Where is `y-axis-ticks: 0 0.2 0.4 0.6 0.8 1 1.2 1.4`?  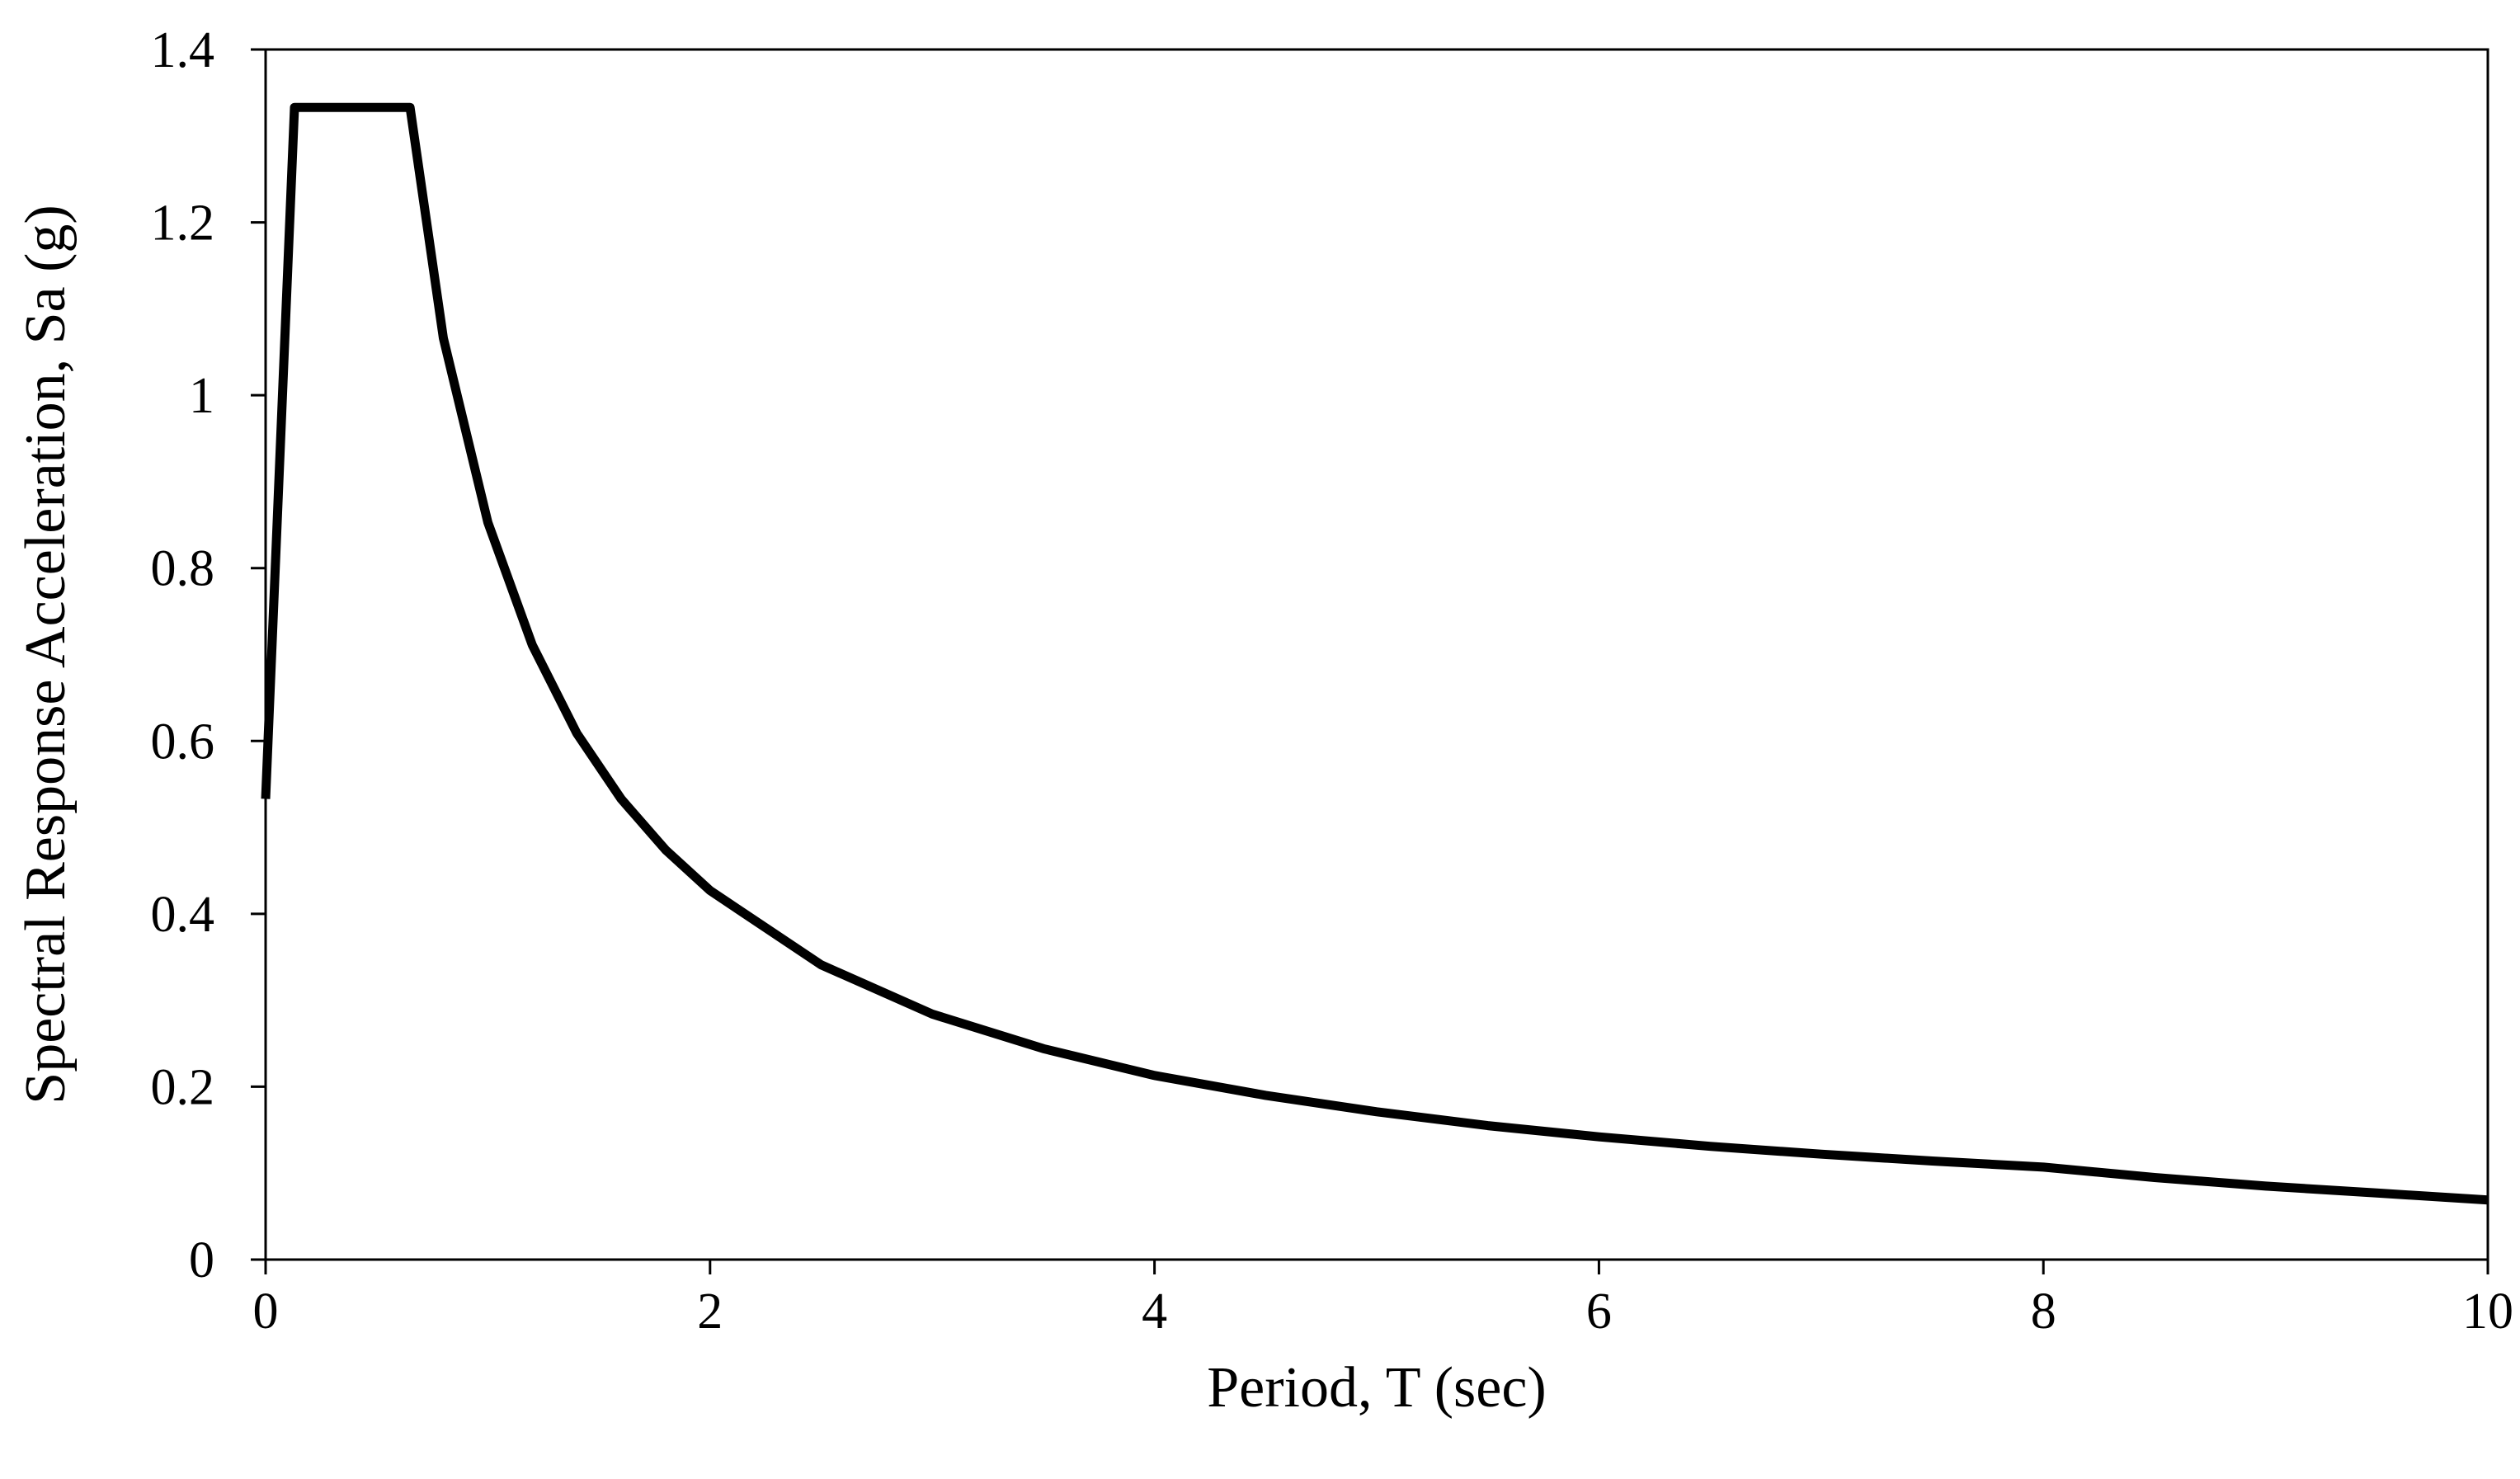
y-axis-ticks: 0 0.2 0.4 0.6 0.8 1 1.2 1.4 is located at coordinates (208, 655).